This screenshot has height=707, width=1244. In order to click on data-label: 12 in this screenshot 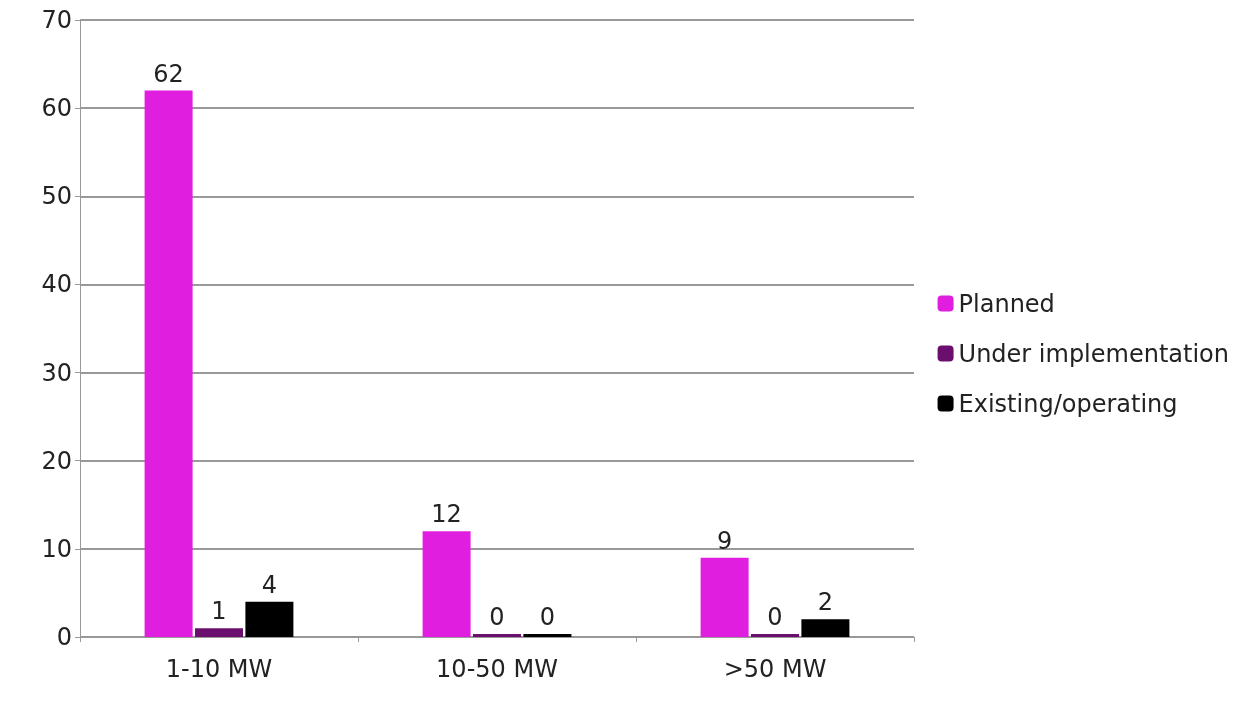, I will do `click(446, 514)`.